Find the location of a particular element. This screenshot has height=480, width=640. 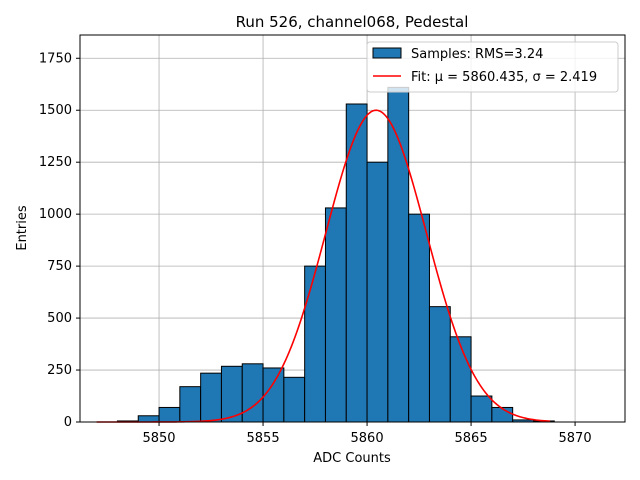

y-tick-label: 0 is located at coordinates (68, 422).